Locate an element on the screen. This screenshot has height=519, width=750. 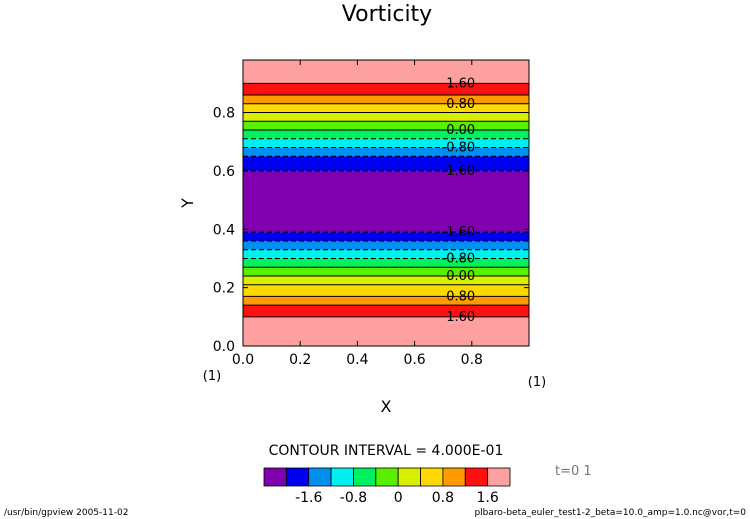
contour-label-7: 0.00 is located at coordinates (460, 276).